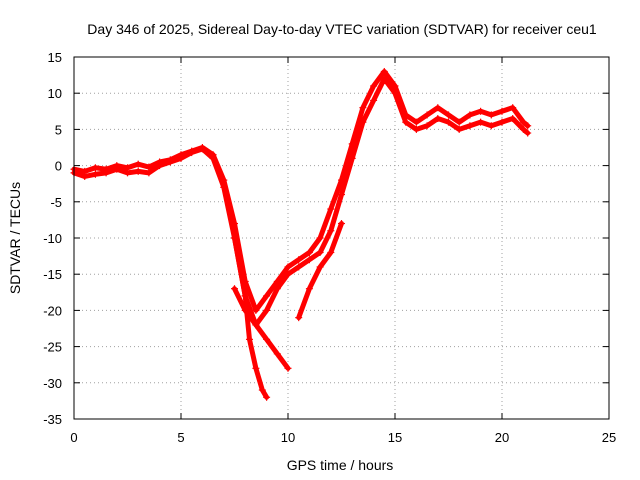 This screenshot has height=480, width=640. Describe the element at coordinates (52, 238) in the screenshot. I see `y-tick-label: -10` at that location.